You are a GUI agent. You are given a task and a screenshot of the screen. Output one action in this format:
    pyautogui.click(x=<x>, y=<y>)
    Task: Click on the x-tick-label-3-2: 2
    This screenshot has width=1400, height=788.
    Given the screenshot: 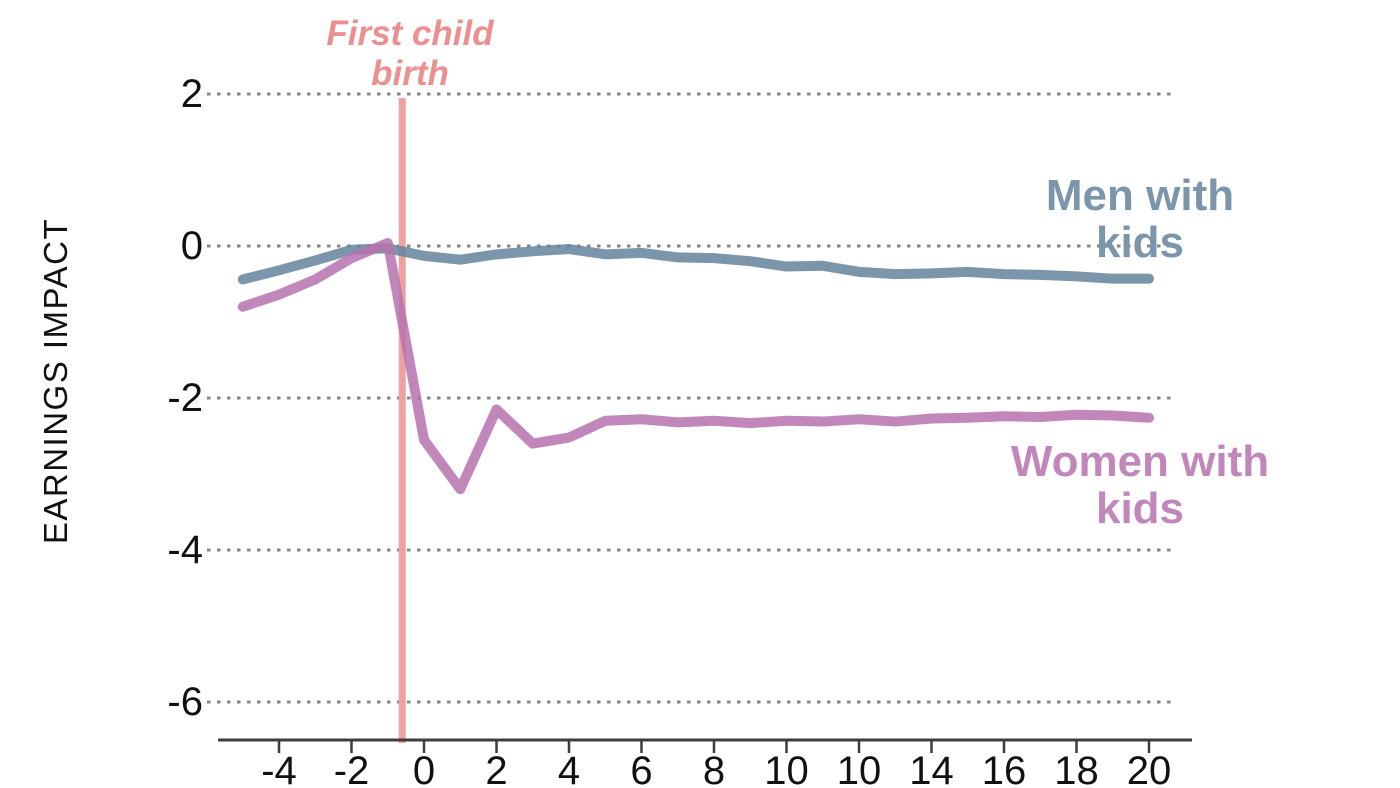 What is the action you would take?
    pyautogui.click(x=496, y=768)
    